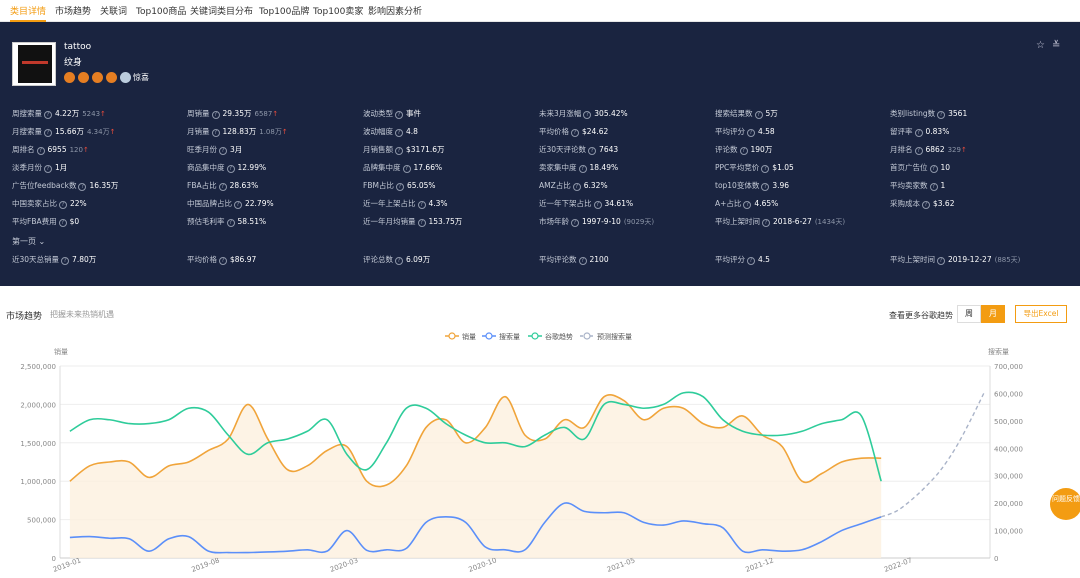 The height and width of the screenshot is (578, 1080). I want to click on tab-related-words: 关联词, so click(114, 12).